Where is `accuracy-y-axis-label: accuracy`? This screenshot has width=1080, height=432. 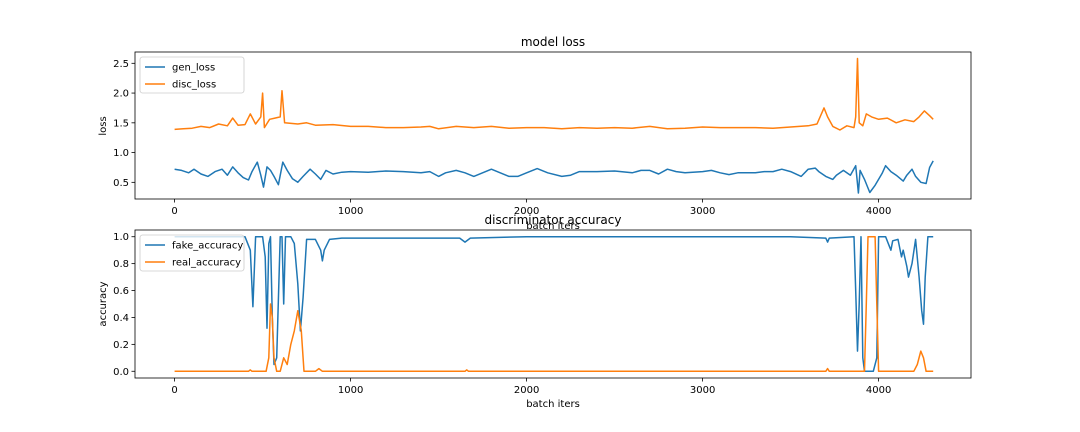
accuracy-y-axis-label: accuracy is located at coordinates (103, 303).